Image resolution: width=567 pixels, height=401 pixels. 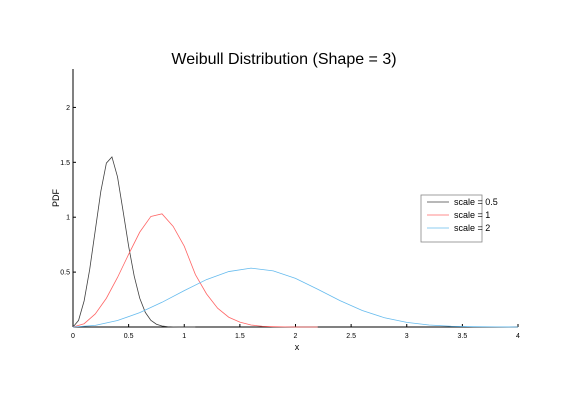 What do you see at coordinates (451, 218) in the screenshot?
I see `legend-box` at bounding box center [451, 218].